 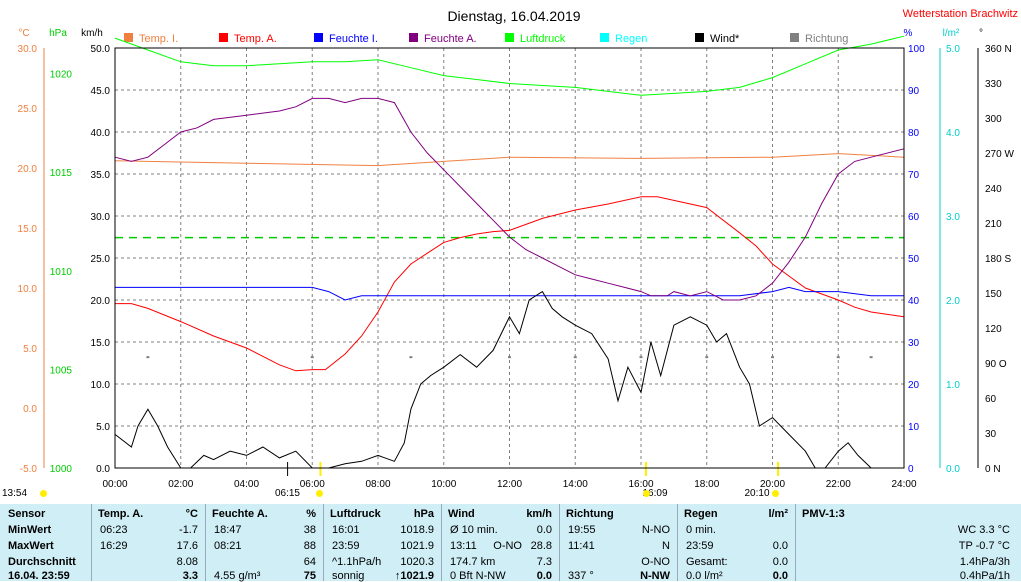 I want to click on rain-axis-tick-label: 0.0, so click(x=953, y=469).